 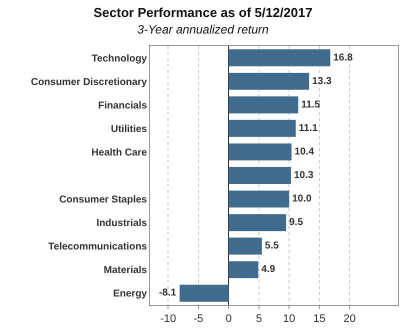 What do you see at coordinates (343, 58) in the screenshot?
I see `data-label: 16.8` at bounding box center [343, 58].